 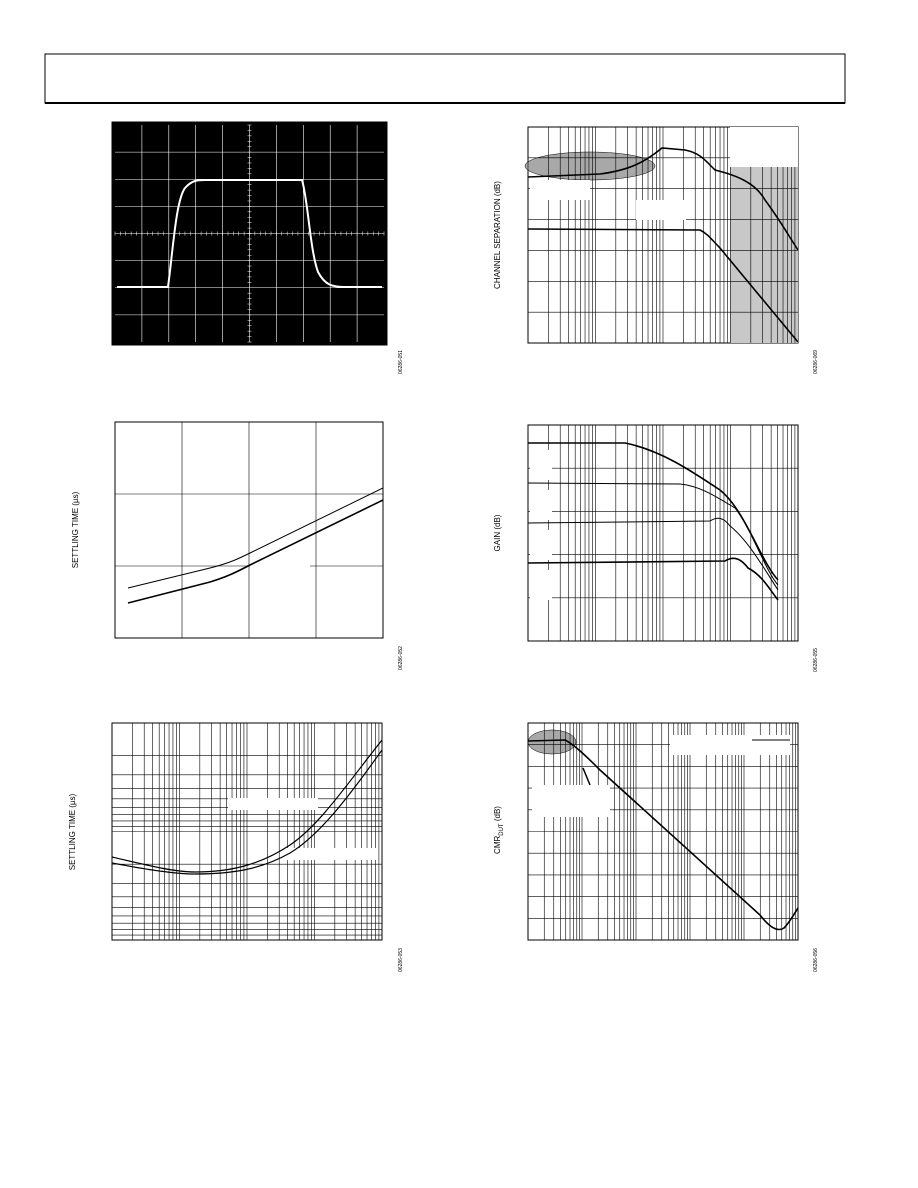 I want to click on cmr-plot, so click(x=663, y=831).